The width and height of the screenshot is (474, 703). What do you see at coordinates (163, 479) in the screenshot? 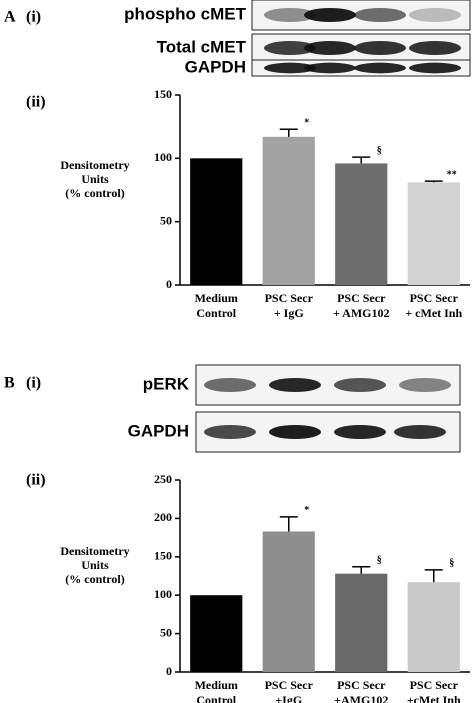
I see `y-tick-label: 250` at bounding box center [163, 479].